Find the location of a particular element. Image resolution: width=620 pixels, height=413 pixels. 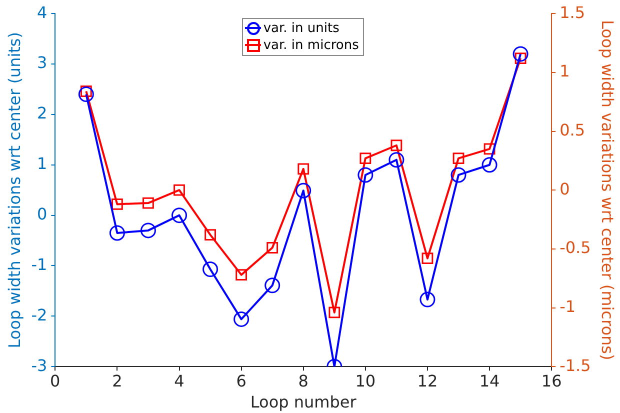

y2-tick-label: -1.5 is located at coordinates (575, 365).